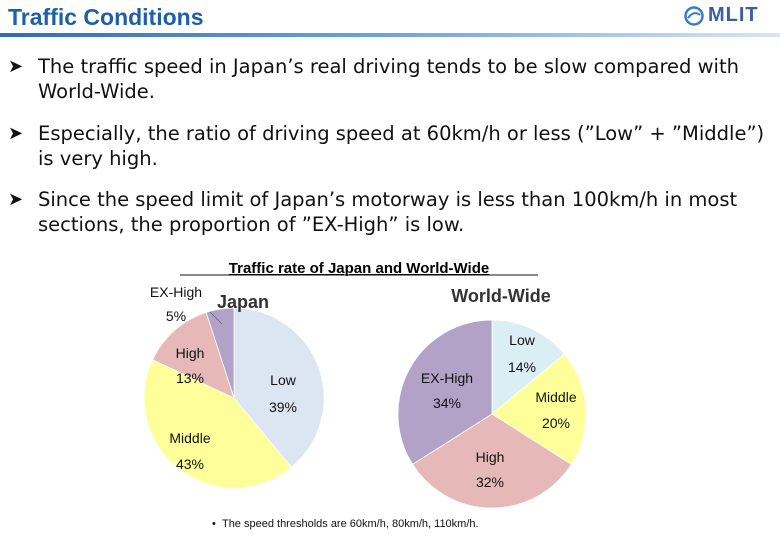 Image resolution: width=780 pixels, height=540 pixels. I want to click on mlit-logo: MLIT, so click(729, 16).